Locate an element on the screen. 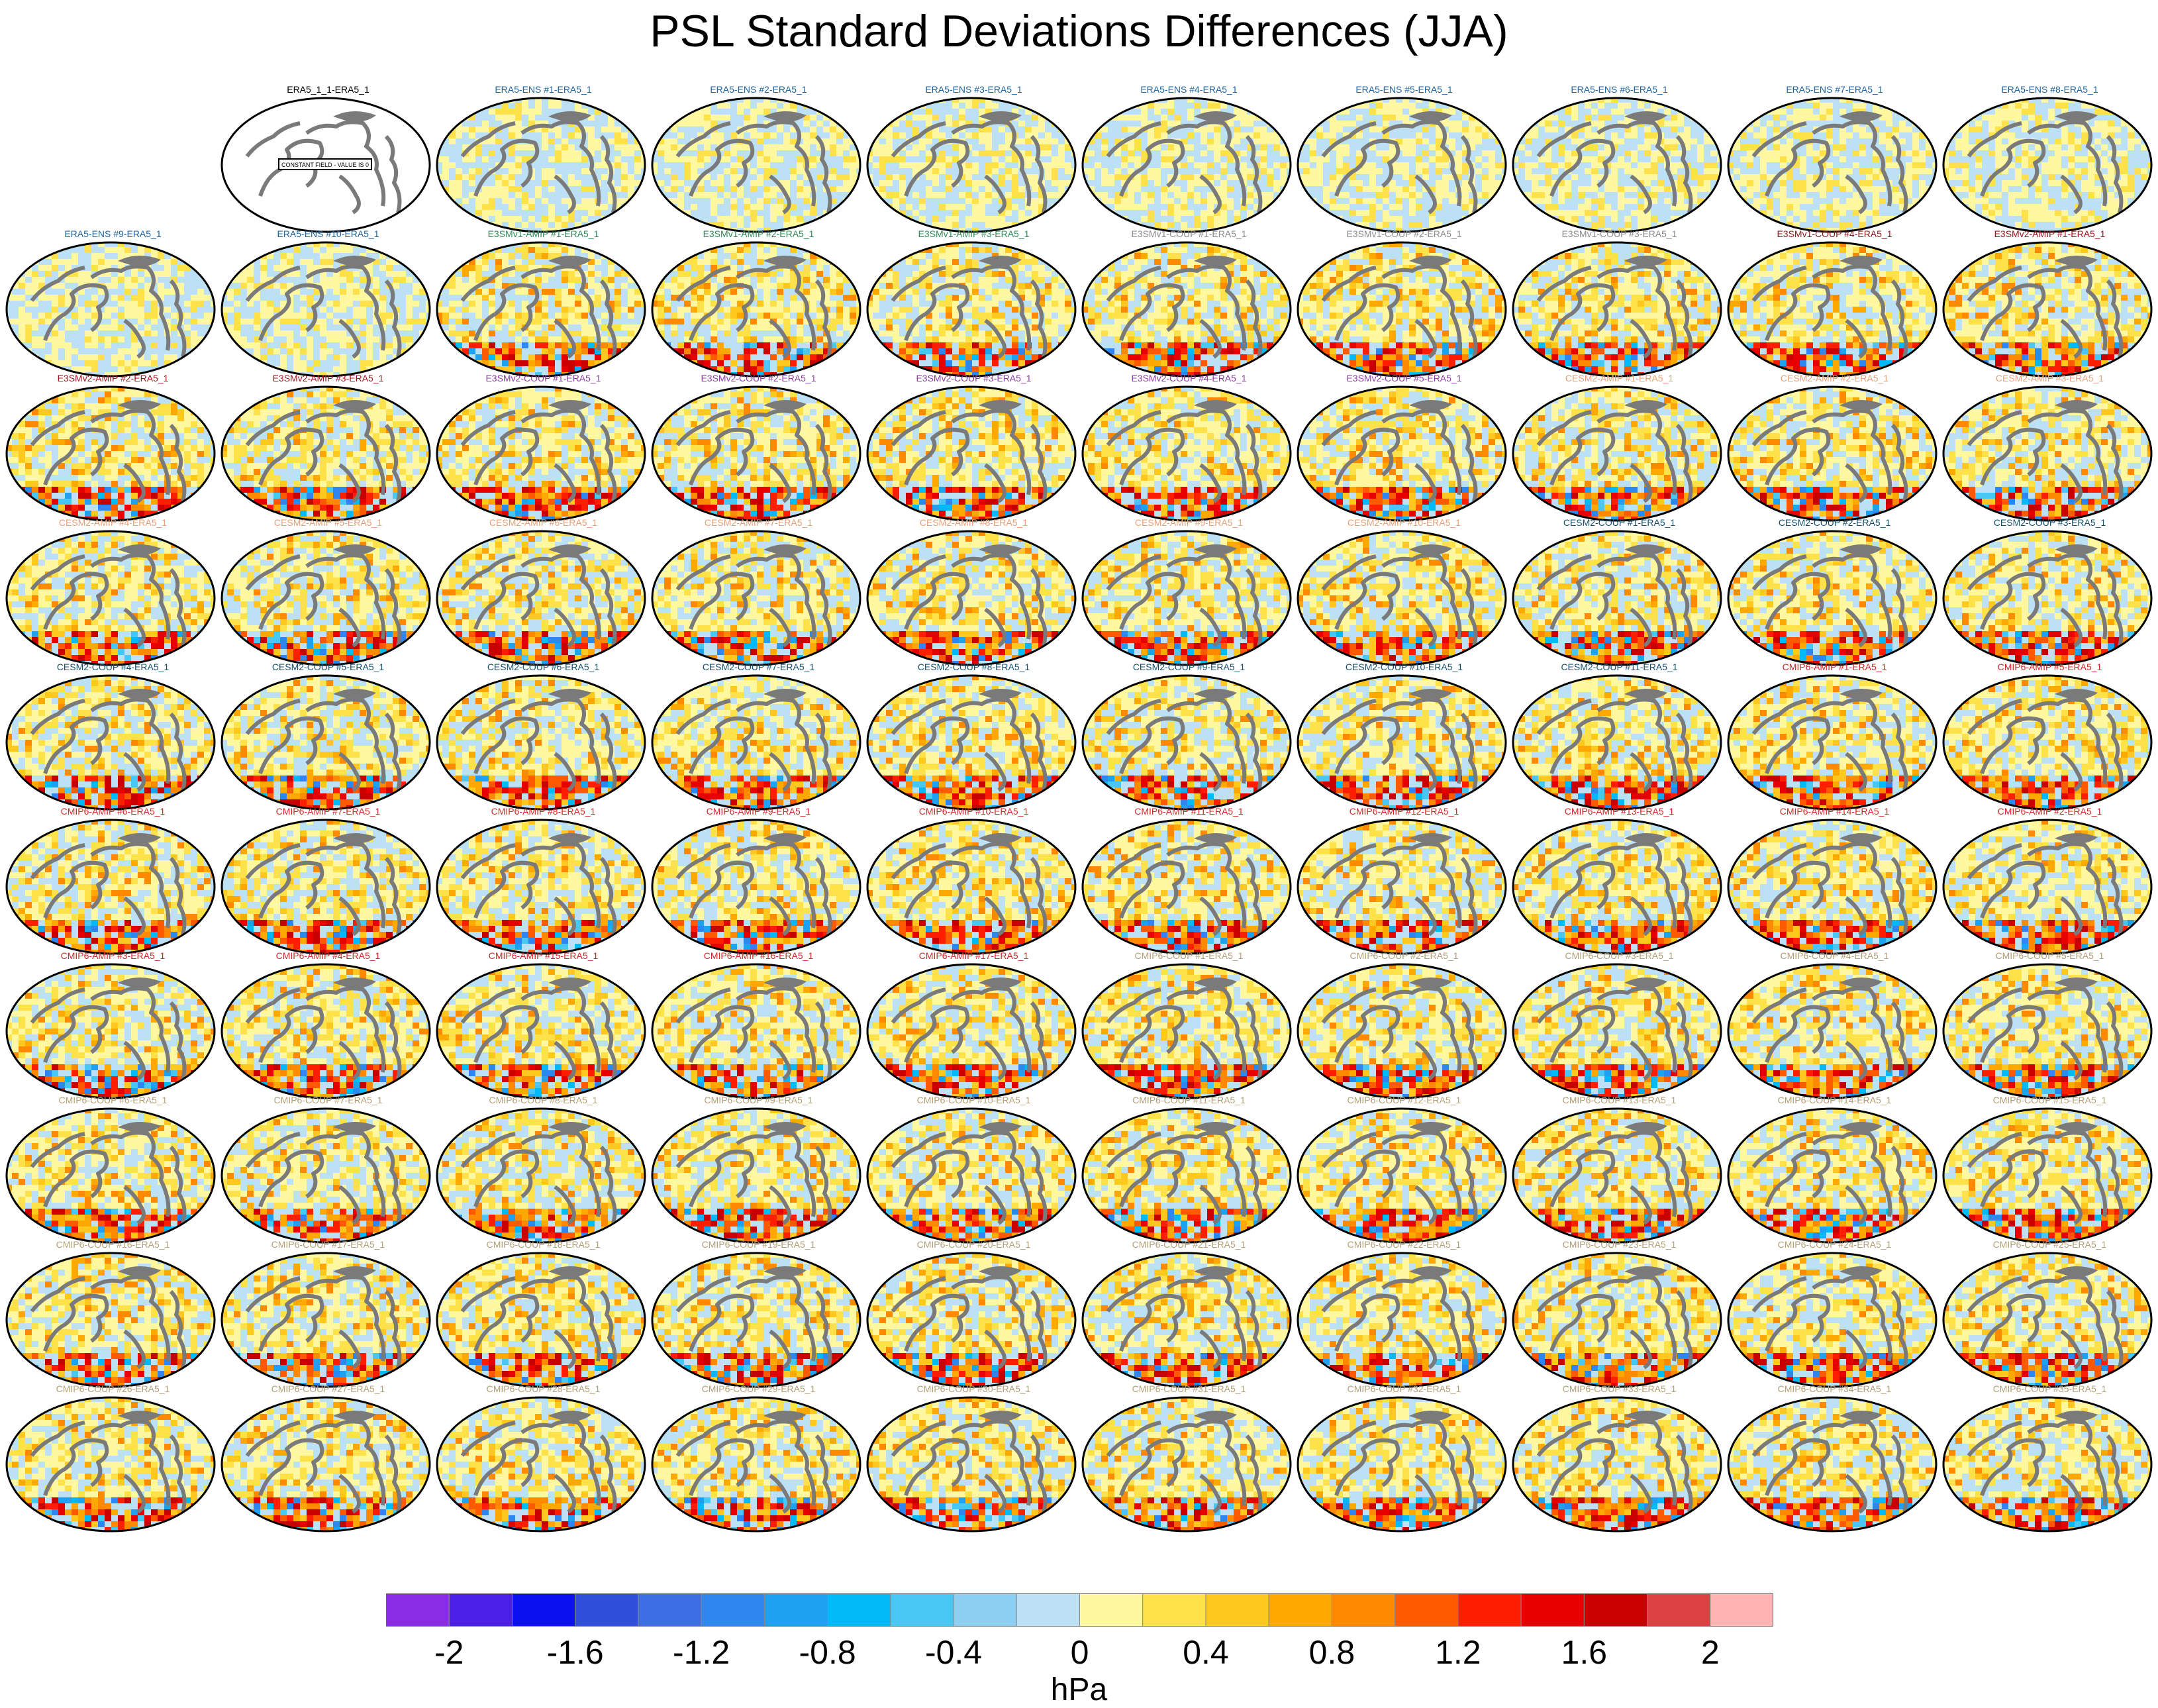 Image resolution: width=2158 pixels, height=1708 pixels. map-panel: E3SMv2-AMIP #1-ERA5_1 is located at coordinates (2050, 307).